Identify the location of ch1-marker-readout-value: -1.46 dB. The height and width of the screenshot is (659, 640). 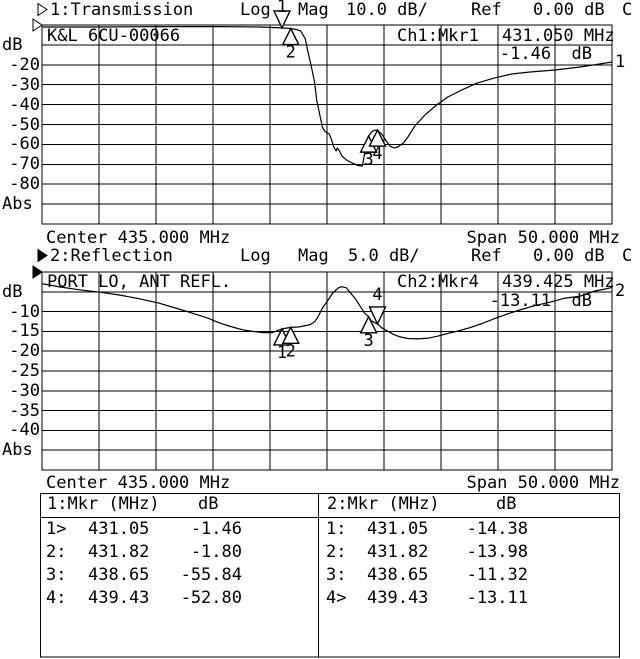
(545, 54).